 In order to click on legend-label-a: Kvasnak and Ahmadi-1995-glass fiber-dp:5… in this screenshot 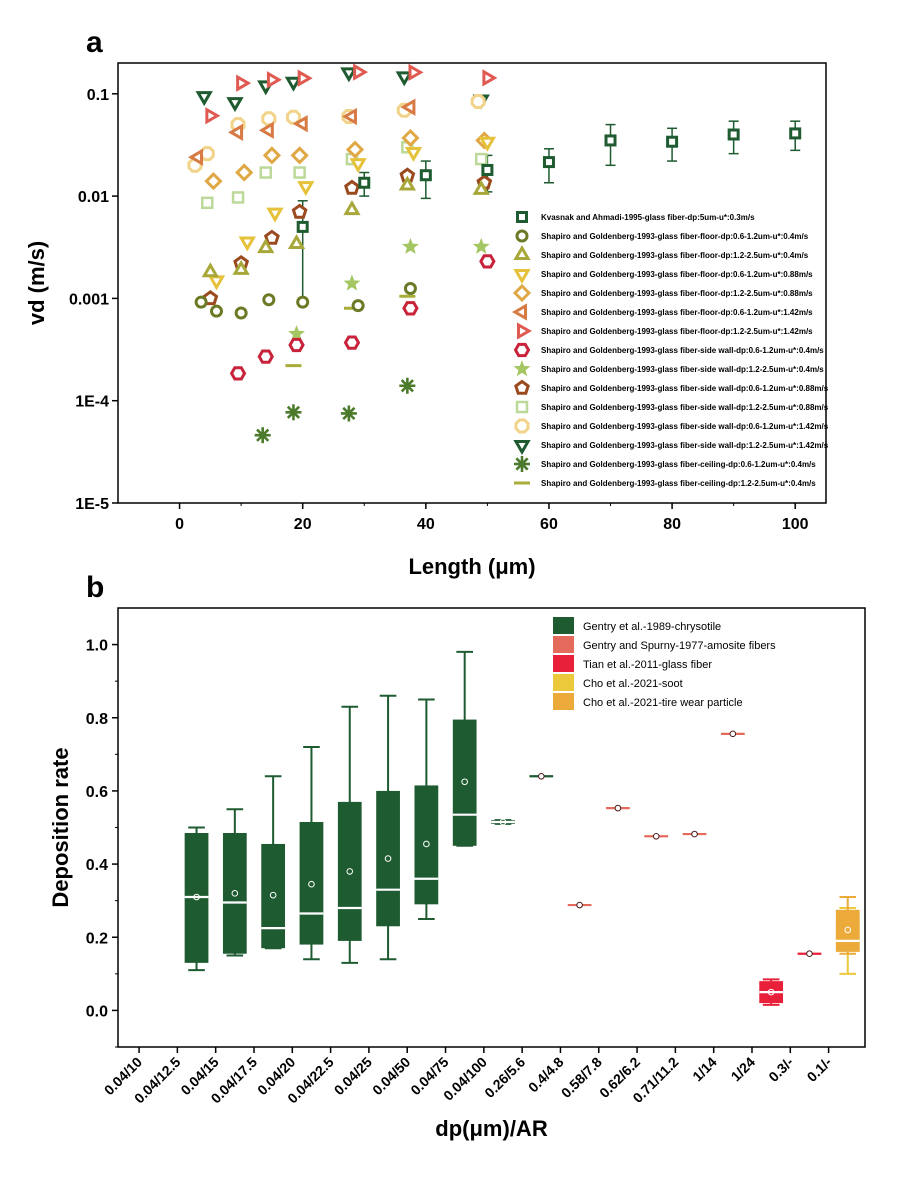, I will do `click(648, 217)`.